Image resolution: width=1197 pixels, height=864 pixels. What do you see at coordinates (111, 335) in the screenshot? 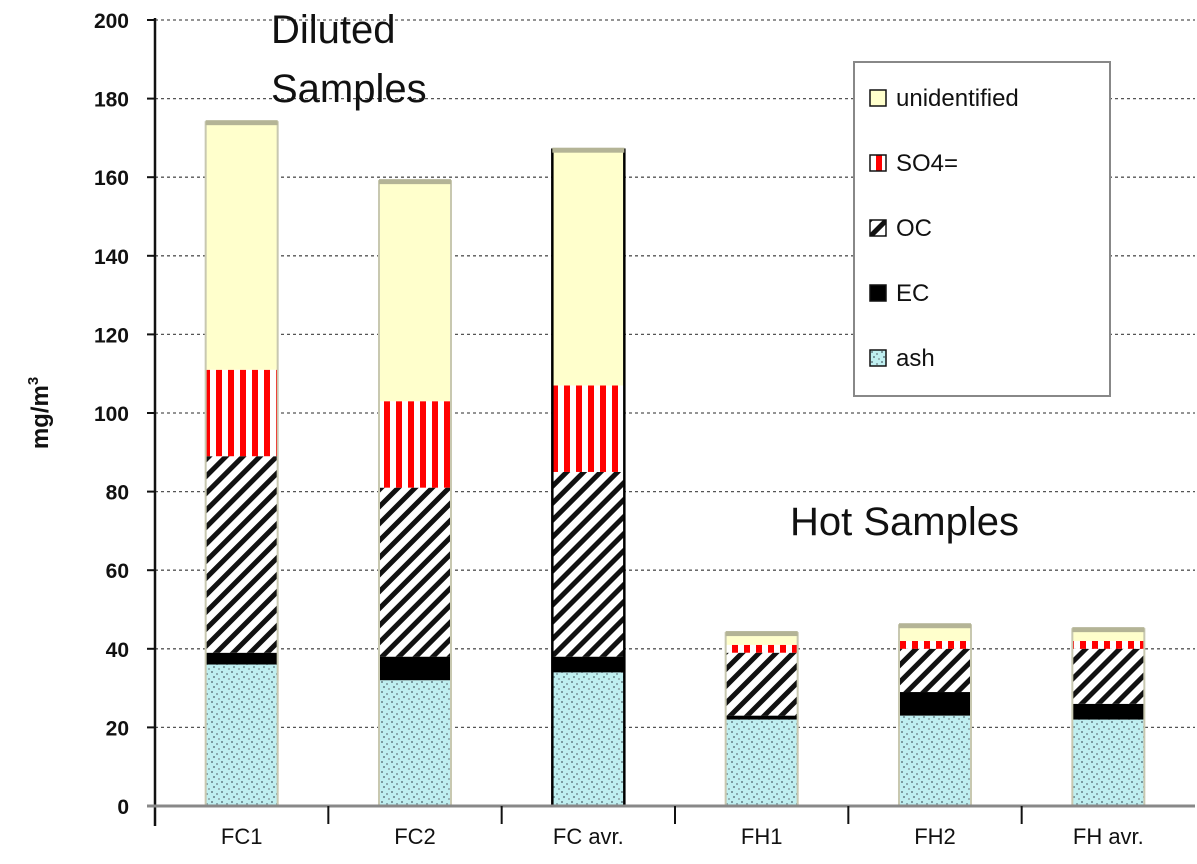
I see `y-tick-label: 120` at bounding box center [111, 335].